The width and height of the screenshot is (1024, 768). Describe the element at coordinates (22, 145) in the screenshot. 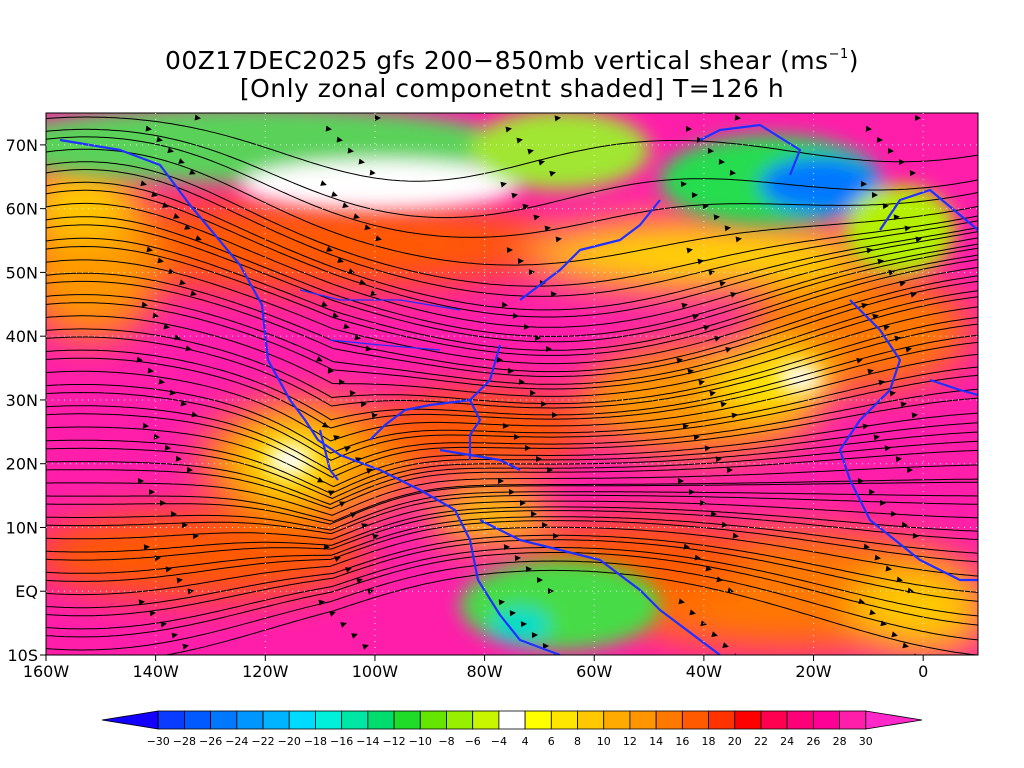

I see `lat-tick-label: 70N` at that location.